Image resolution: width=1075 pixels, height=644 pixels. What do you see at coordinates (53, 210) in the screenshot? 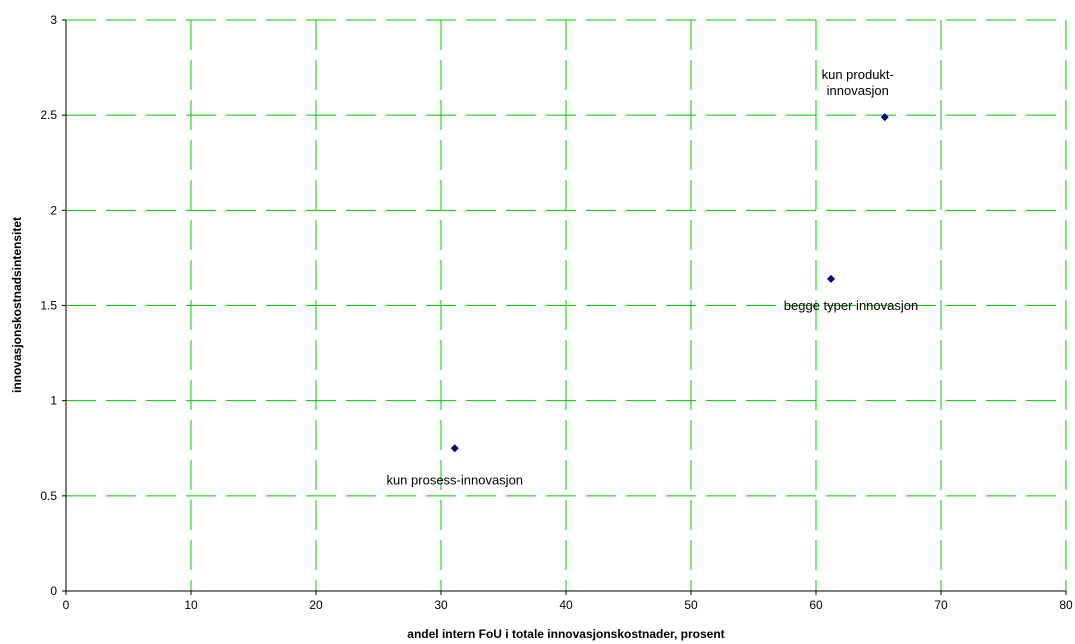
I see `y-tick-label: 2` at bounding box center [53, 210].